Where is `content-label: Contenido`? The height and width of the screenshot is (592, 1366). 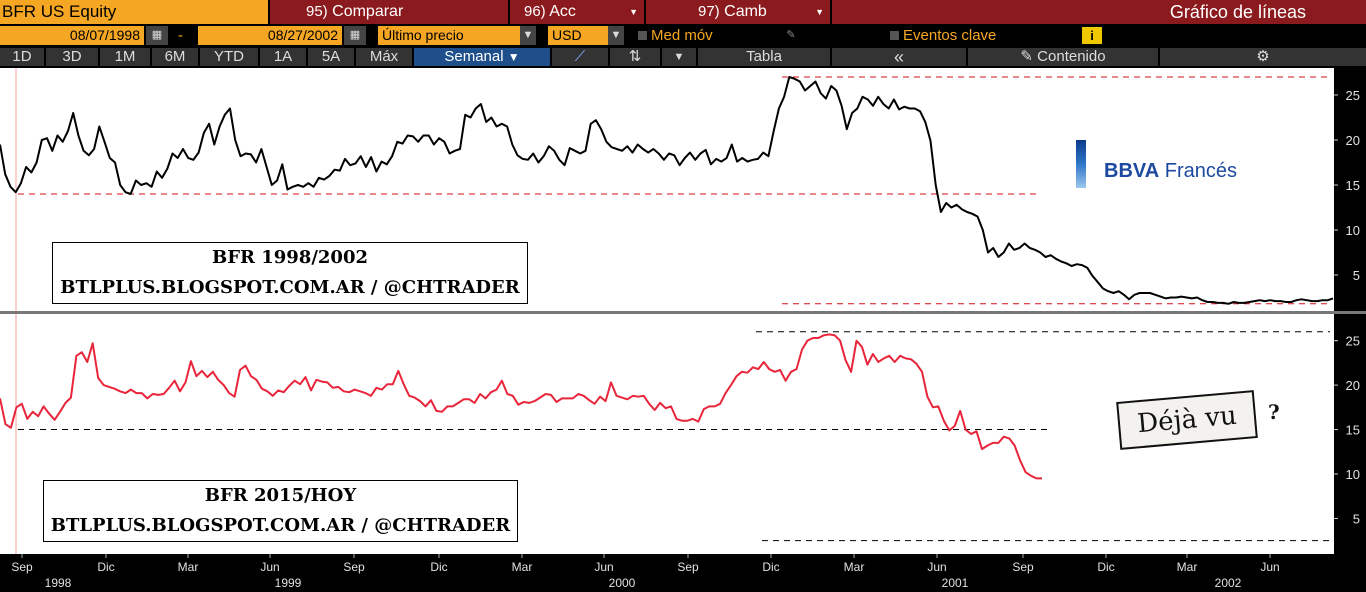
content-label: Contenido is located at coordinates (1071, 56).